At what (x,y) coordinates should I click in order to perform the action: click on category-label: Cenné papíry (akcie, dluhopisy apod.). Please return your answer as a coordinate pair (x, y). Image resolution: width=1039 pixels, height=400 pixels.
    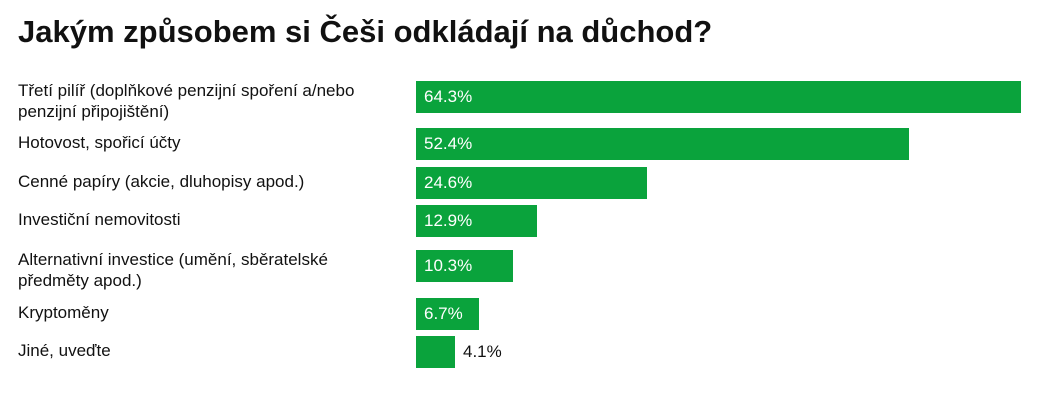
    Looking at the image, I should click on (161, 181).